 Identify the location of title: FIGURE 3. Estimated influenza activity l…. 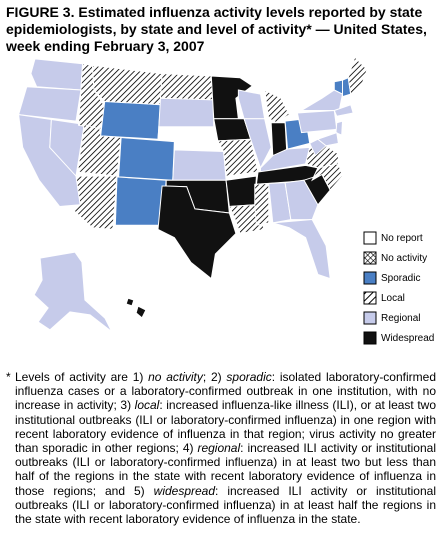
(222, 29).